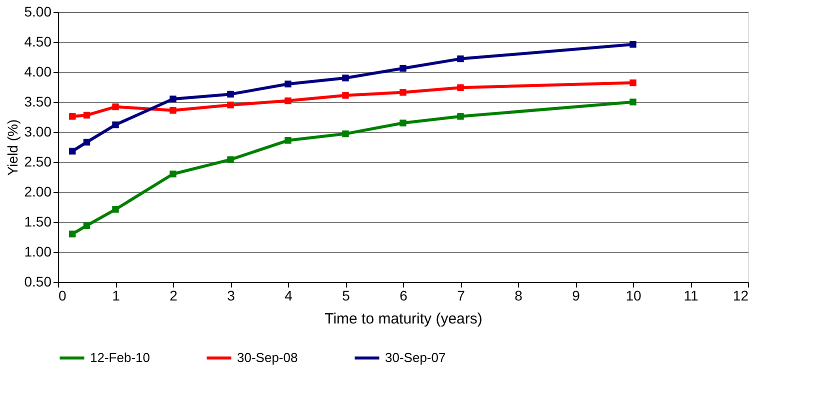 The height and width of the screenshot is (404, 829). I want to click on y-tick-label: 4.50, so click(38, 42).